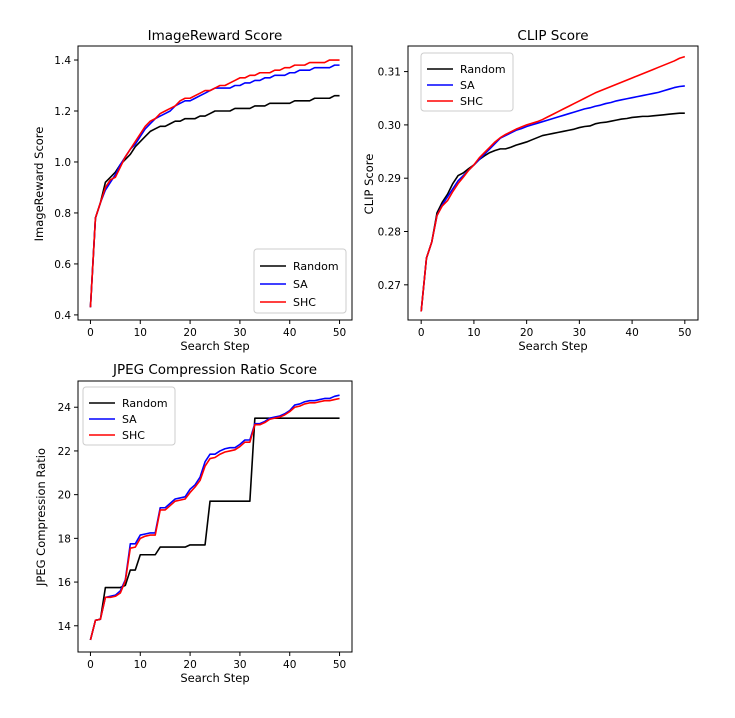 This screenshot has width=735, height=718. I want to click on y-tick-label: 20, so click(64, 496).